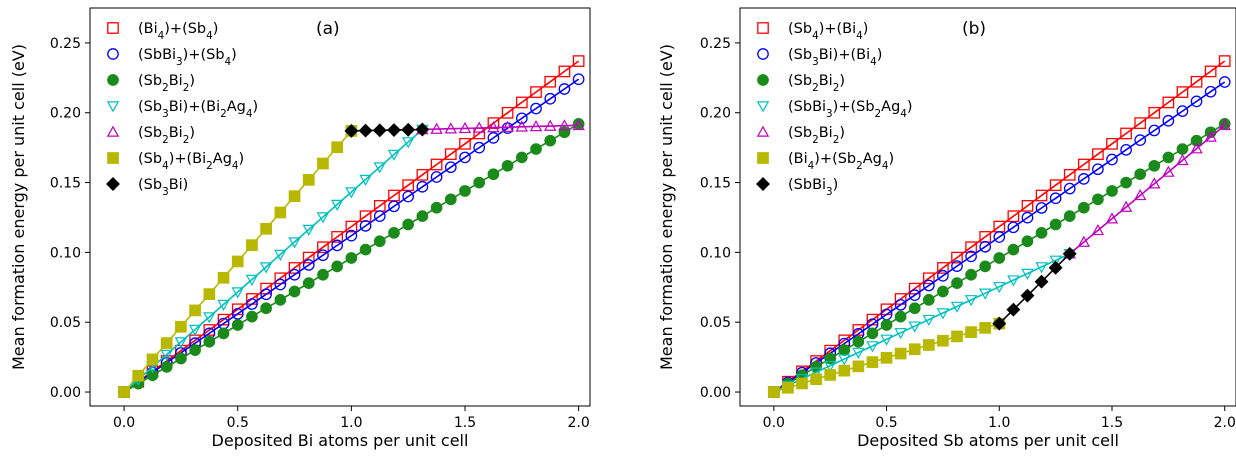  What do you see at coordinates (774, 423) in the screenshot?
I see `x-tick-label: 0.0` at bounding box center [774, 423].